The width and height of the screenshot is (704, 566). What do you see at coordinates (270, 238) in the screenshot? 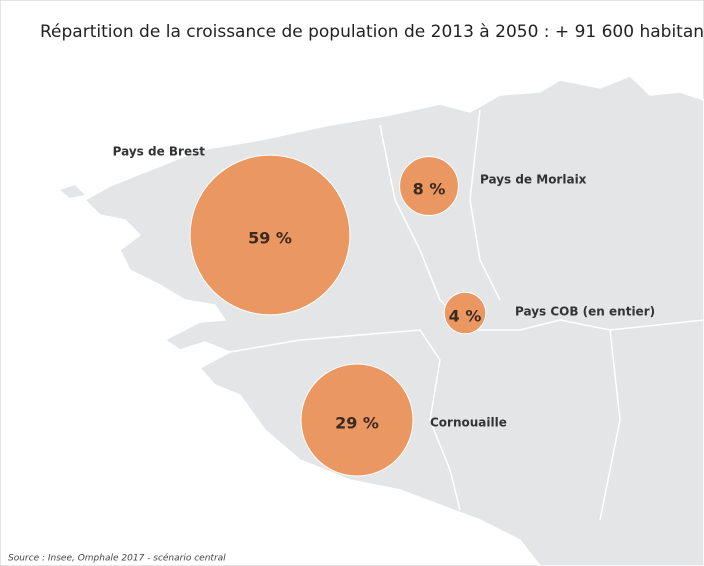
I see `value-label: 59 %` at bounding box center [270, 238].